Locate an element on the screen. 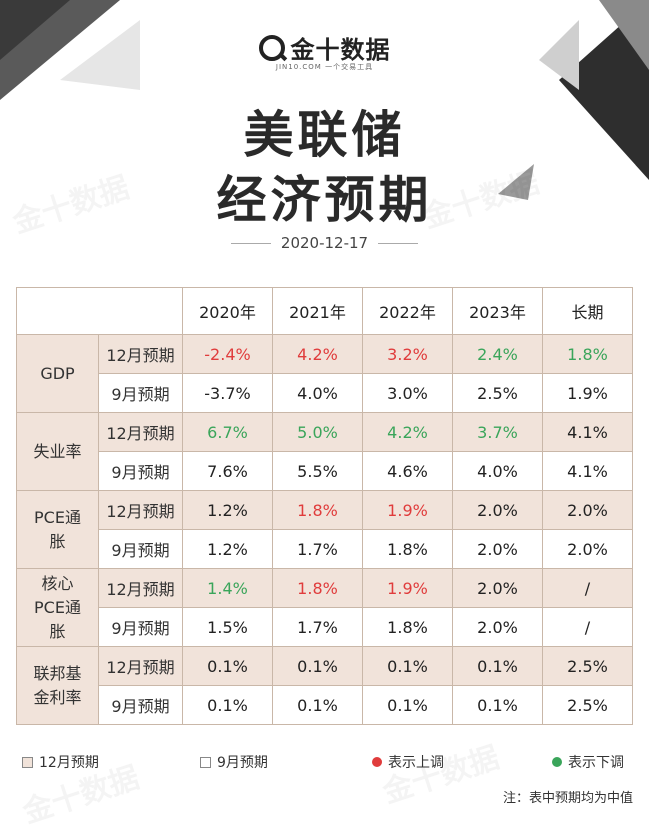 The image size is (649, 831). table-row: 失业率 12月预期 6.7% 5.0% 4.2% 3.7% 4.1% is located at coordinates (324, 451).